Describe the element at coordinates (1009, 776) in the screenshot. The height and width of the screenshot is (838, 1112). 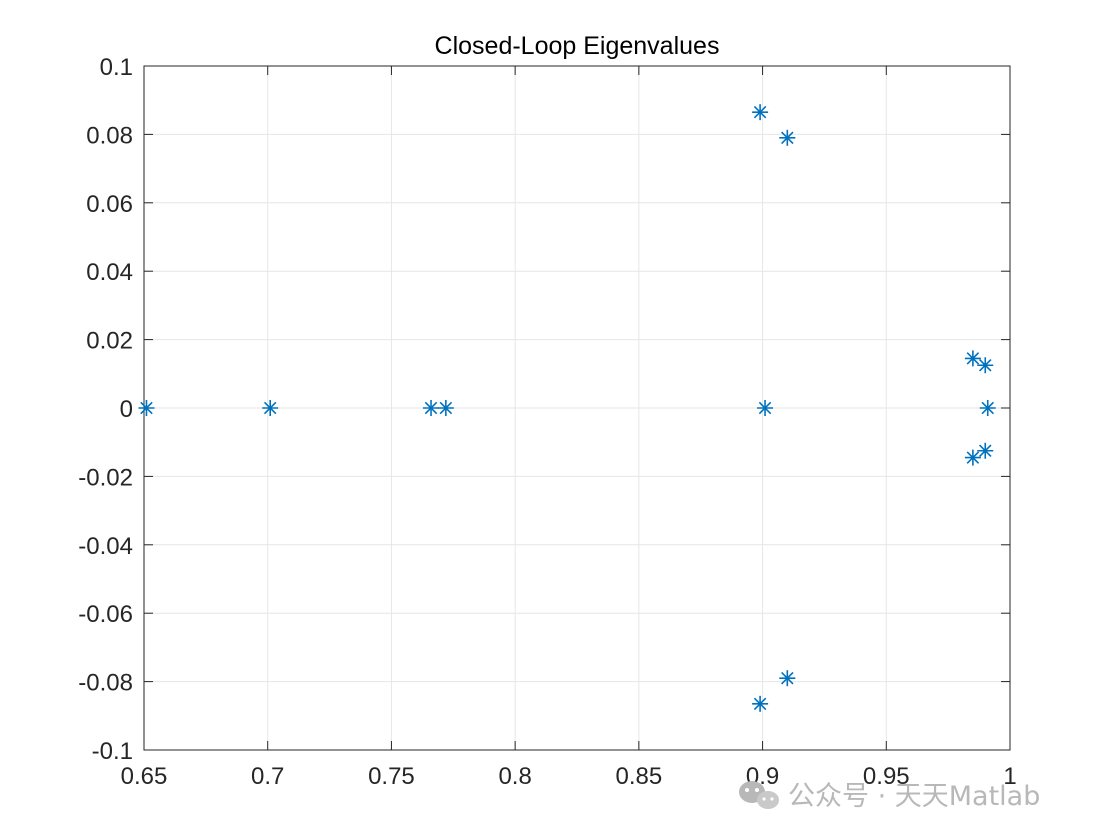
I see `x-tick-label: 1` at that location.